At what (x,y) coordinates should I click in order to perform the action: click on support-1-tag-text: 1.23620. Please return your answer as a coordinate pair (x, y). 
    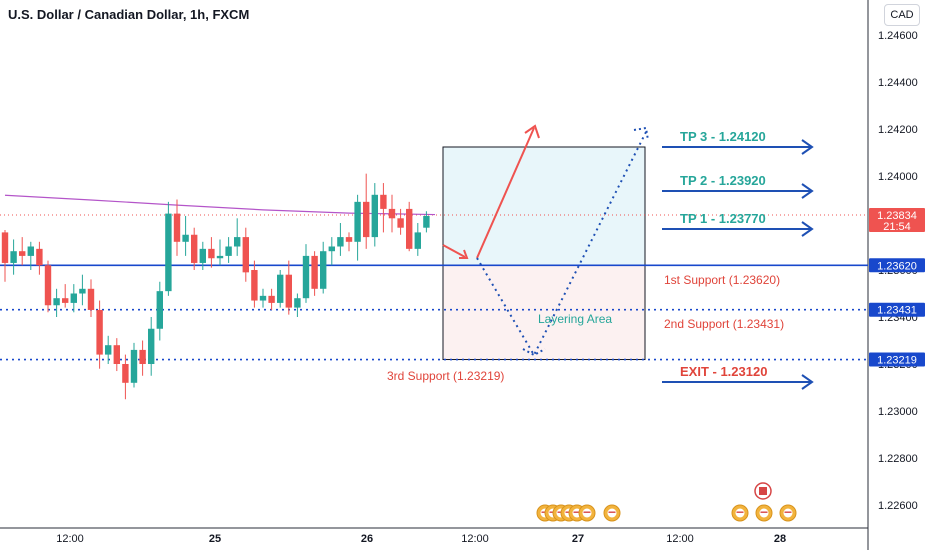
    Looking at the image, I should click on (897, 266).